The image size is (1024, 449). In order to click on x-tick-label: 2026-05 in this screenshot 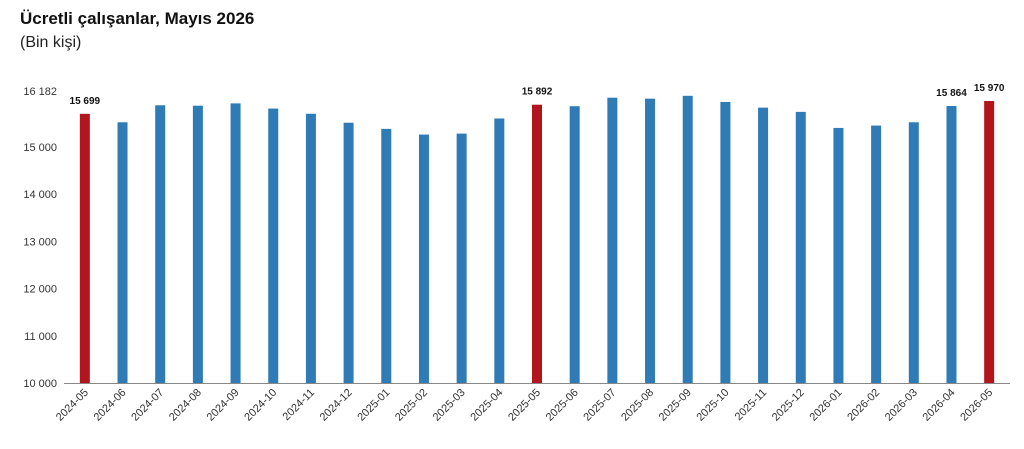, I will do `click(976, 405)`.